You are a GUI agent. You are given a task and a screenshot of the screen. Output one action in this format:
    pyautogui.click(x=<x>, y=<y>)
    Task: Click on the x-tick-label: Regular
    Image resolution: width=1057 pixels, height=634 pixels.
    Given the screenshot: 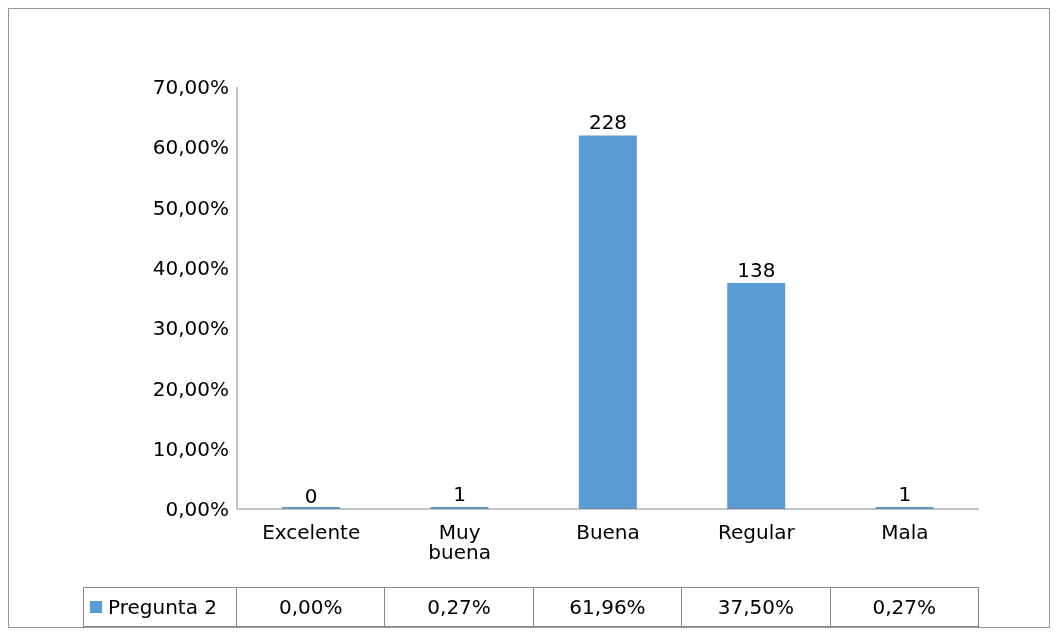 What is the action you would take?
    pyautogui.click(x=757, y=532)
    